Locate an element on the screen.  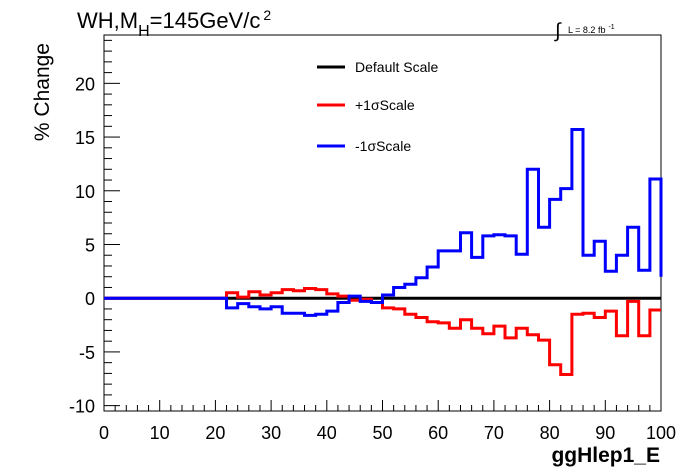
lumi-text: L = 8.2 fb is located at coordinates (586, 30).